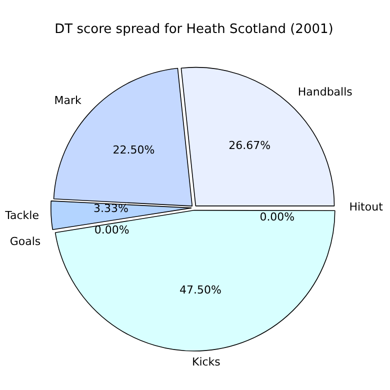  Describe the element at coordinates (194, 30) in the screenshot. I see `chart-title: DT score spread for Heath Scotland (2001)` at that location.